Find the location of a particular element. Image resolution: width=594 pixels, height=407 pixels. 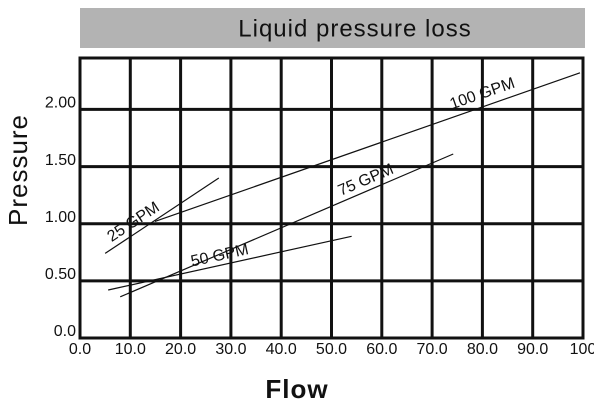

y-axis-label: Pressure is located at coordinates (18, 170).